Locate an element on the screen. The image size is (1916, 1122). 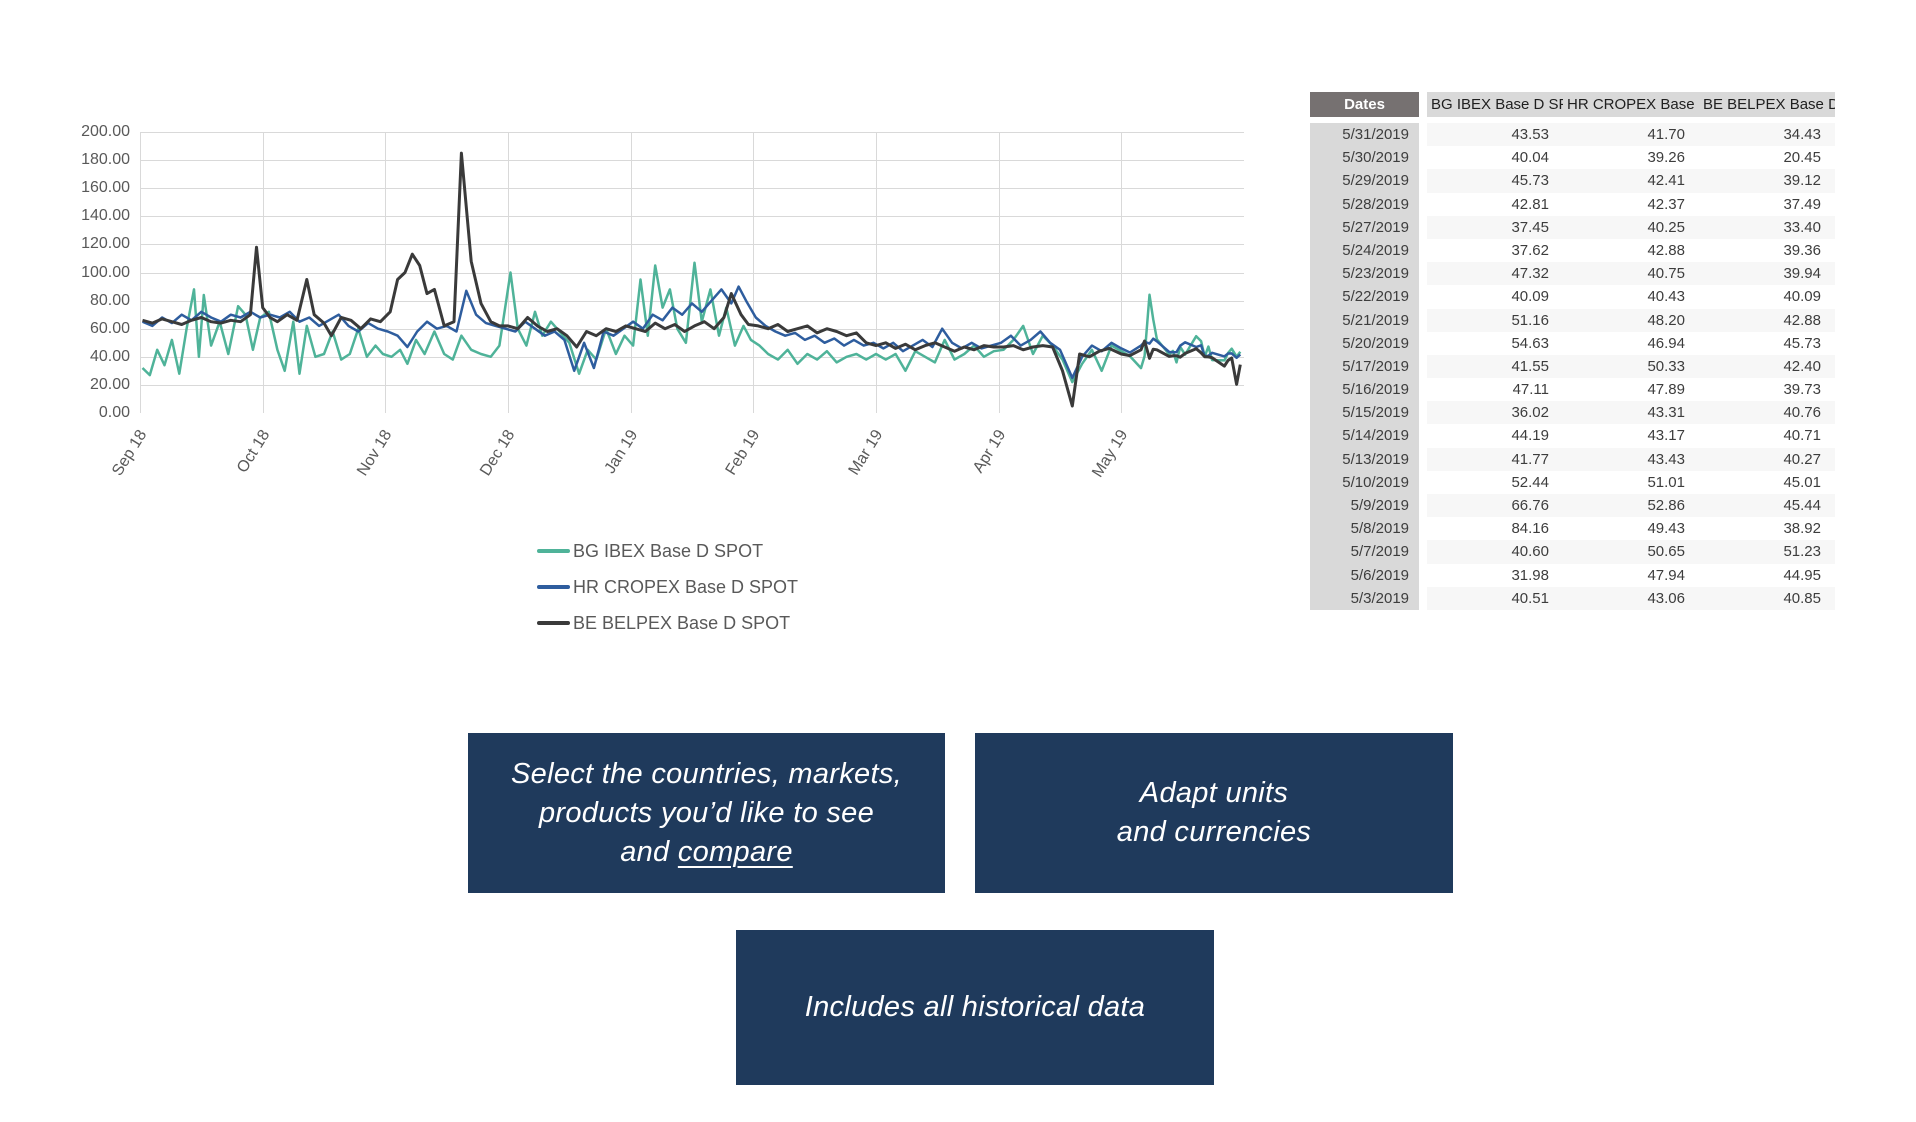
table-row: 5/24/2019 37.62 42.88 39.36 is located at coordinates (1572, 250).